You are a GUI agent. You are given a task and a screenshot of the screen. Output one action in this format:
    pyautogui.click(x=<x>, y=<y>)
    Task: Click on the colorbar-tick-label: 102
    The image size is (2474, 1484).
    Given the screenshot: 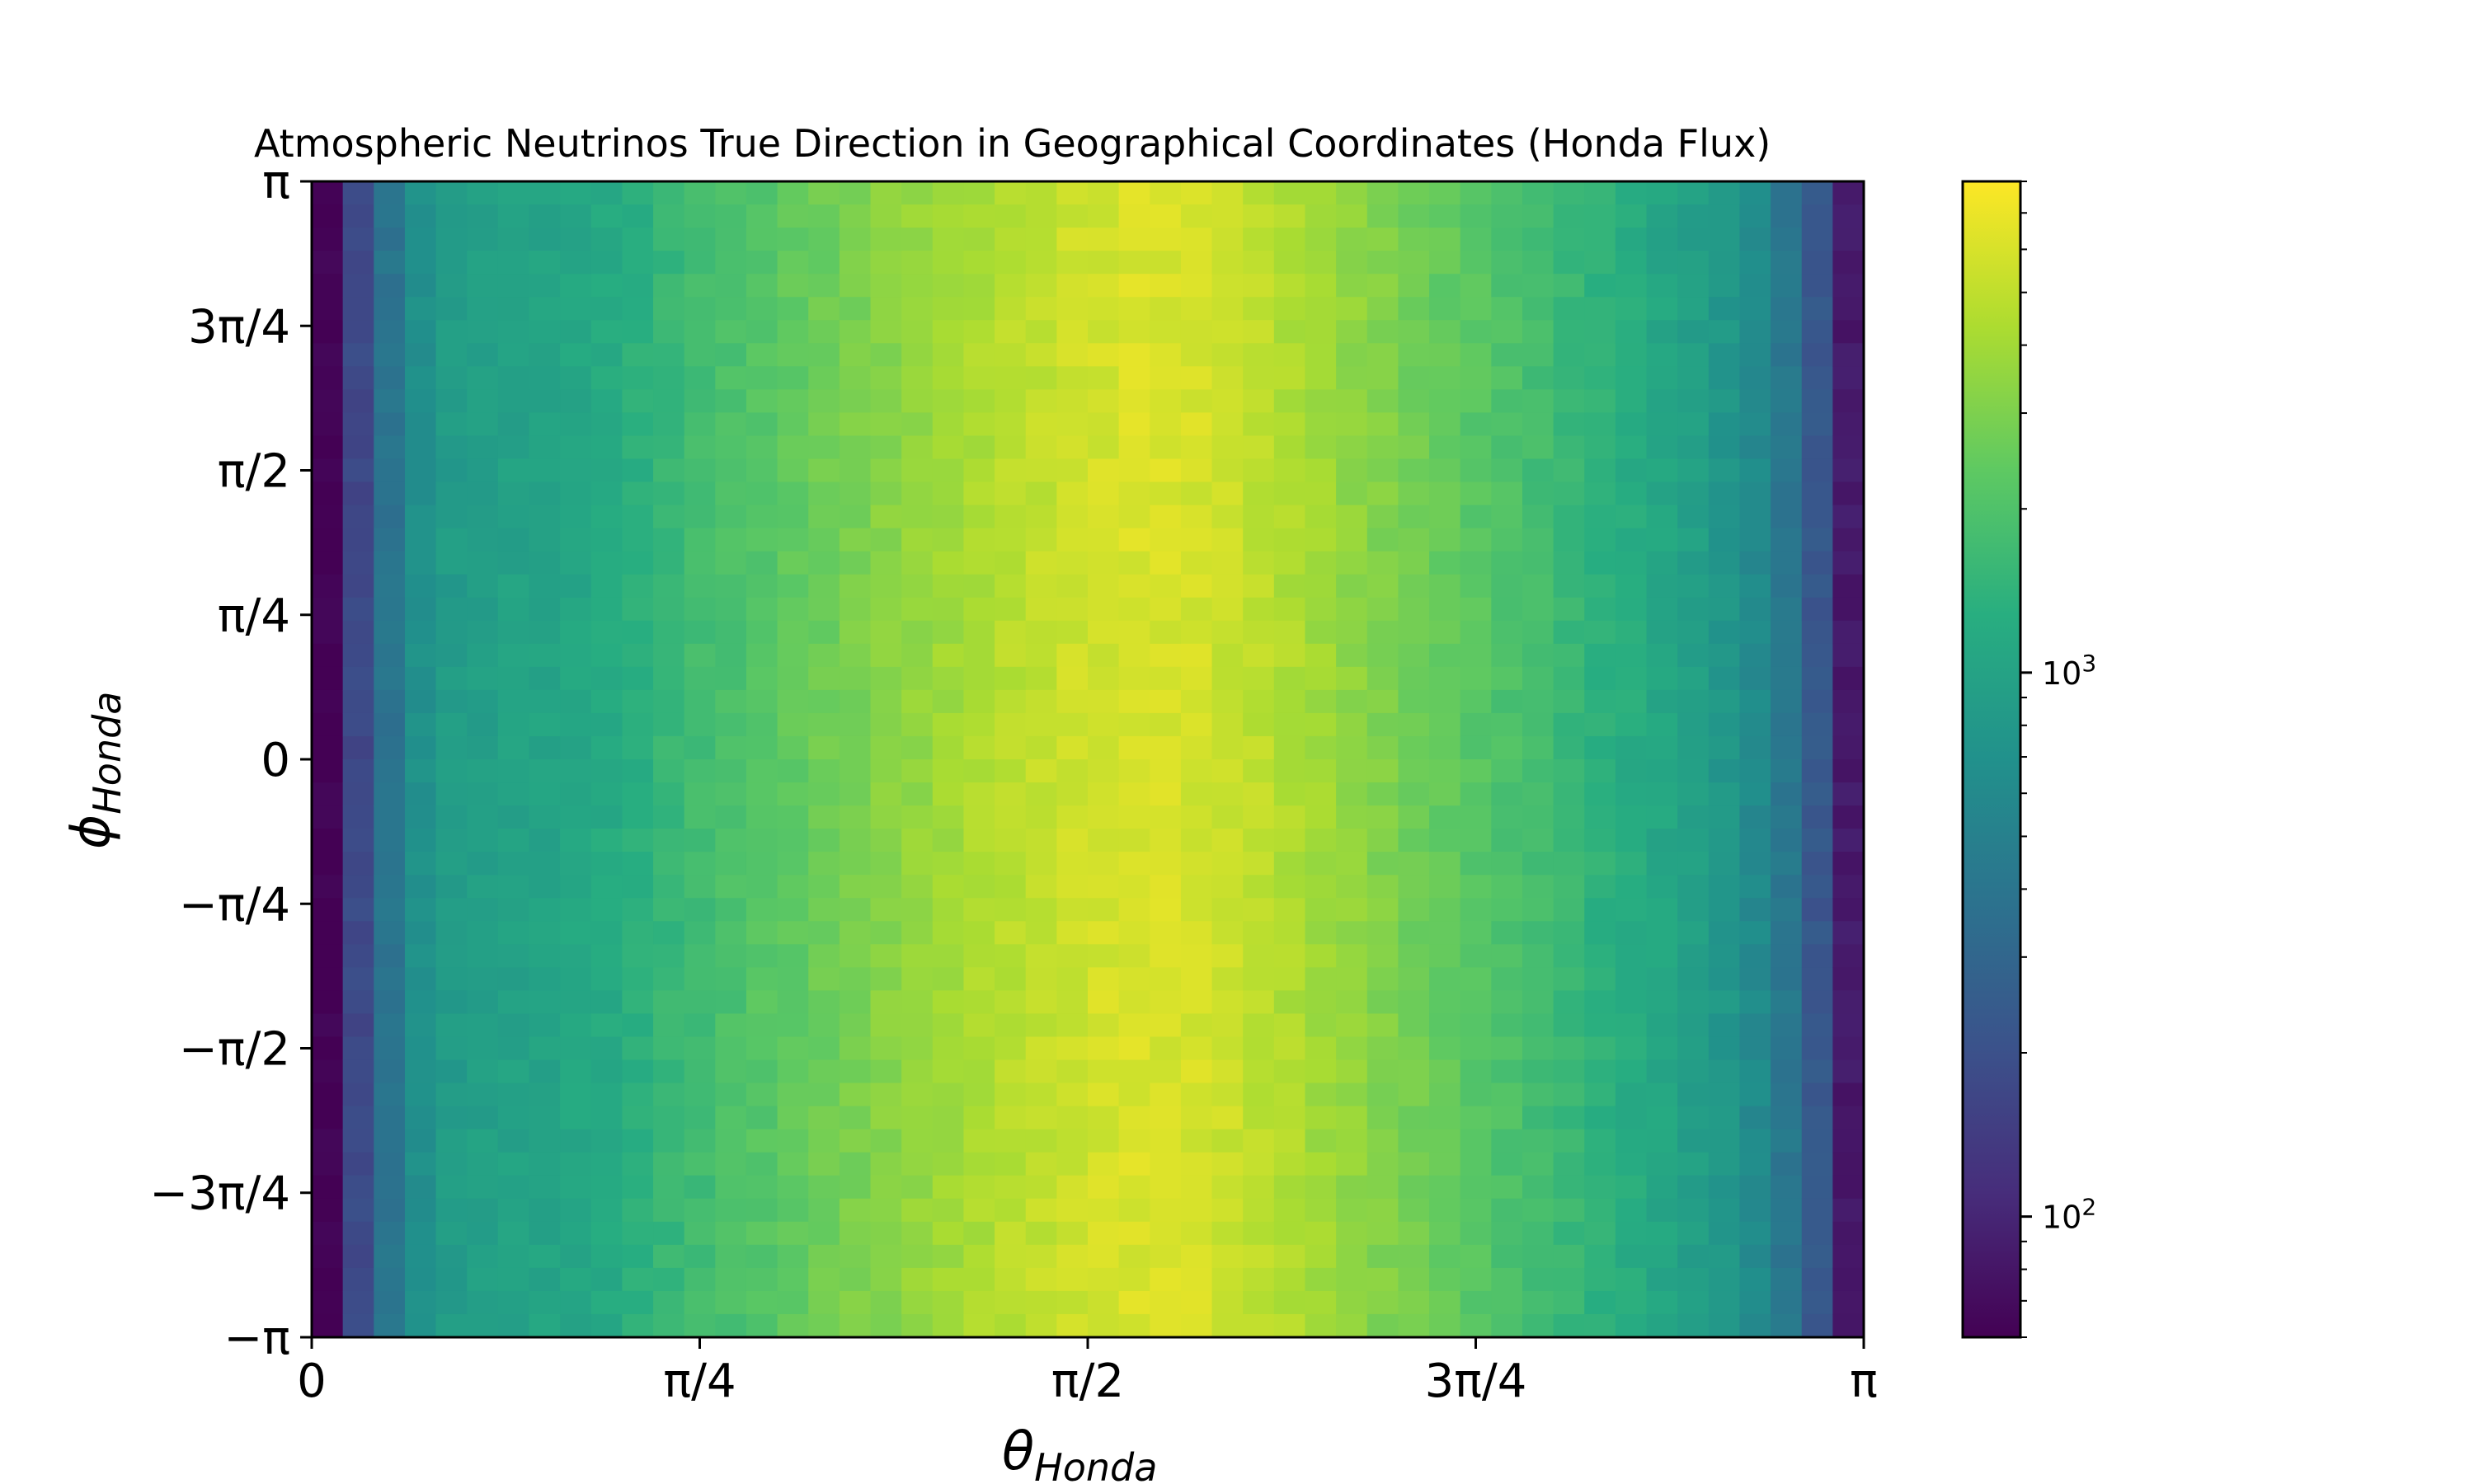 What is the action you would take?
    pyautogui.click(x=2069, y=1215)
    